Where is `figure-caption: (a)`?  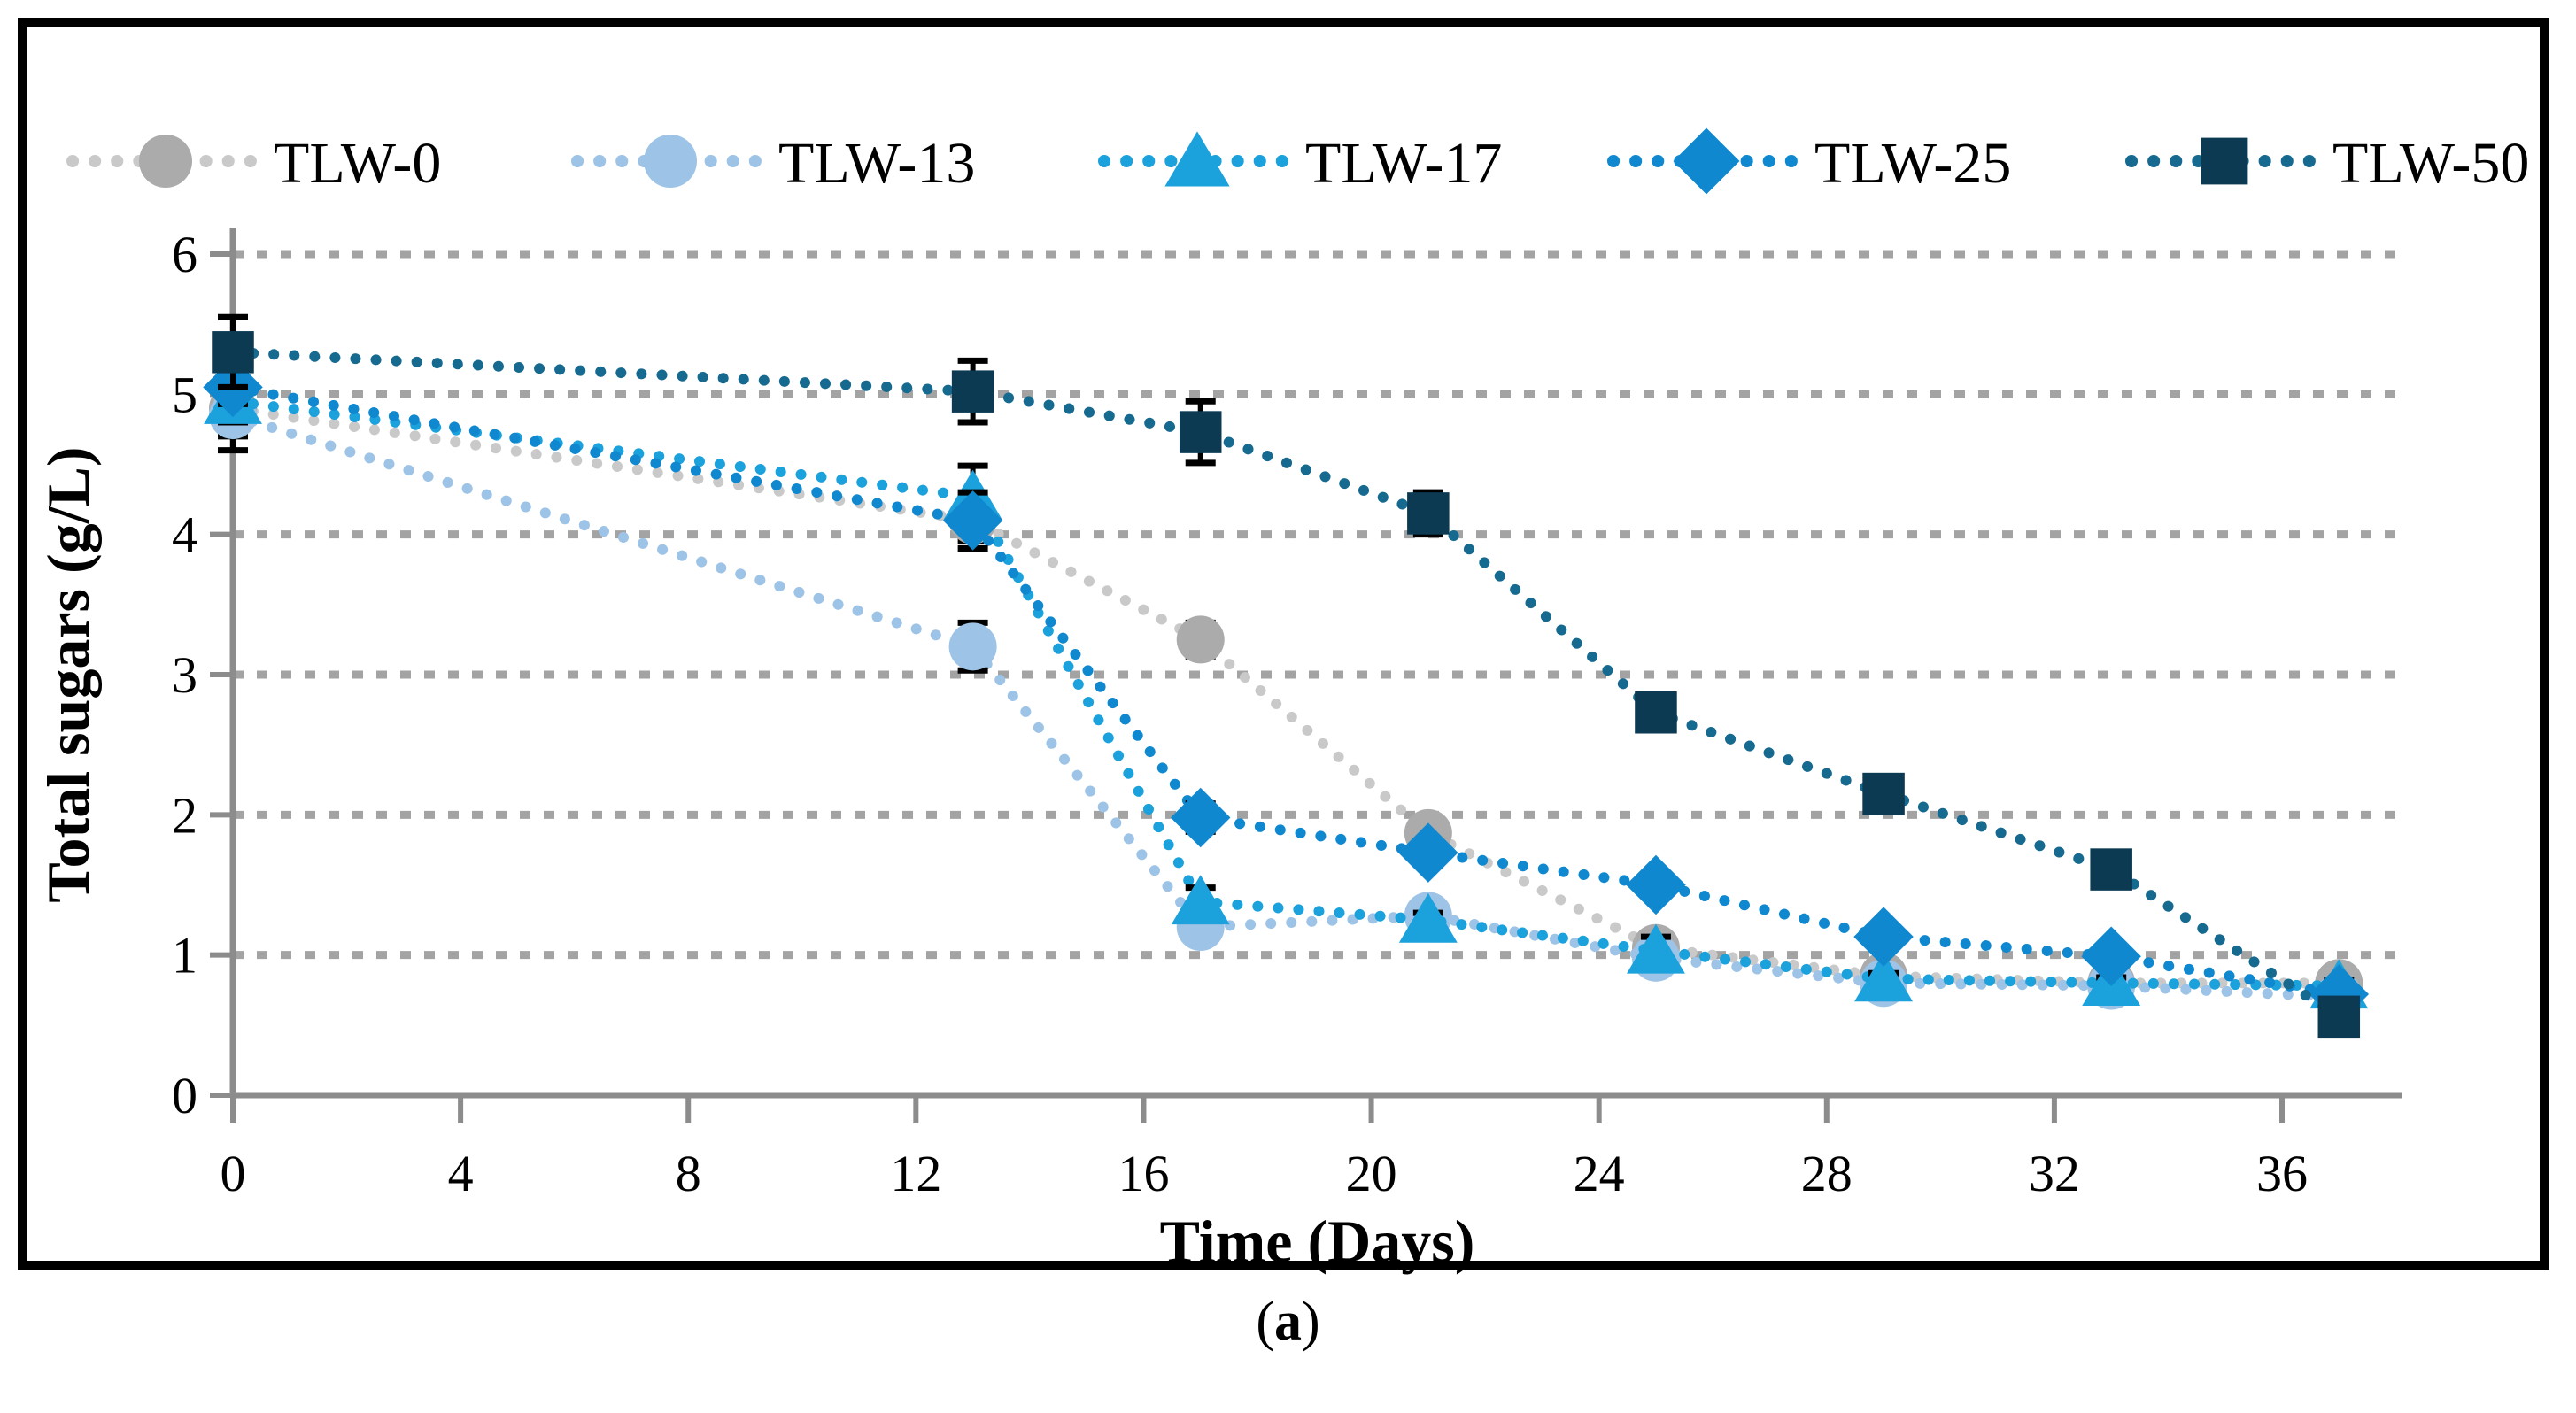
figure-caption: (a) is located at coordinates (1288, 1322).